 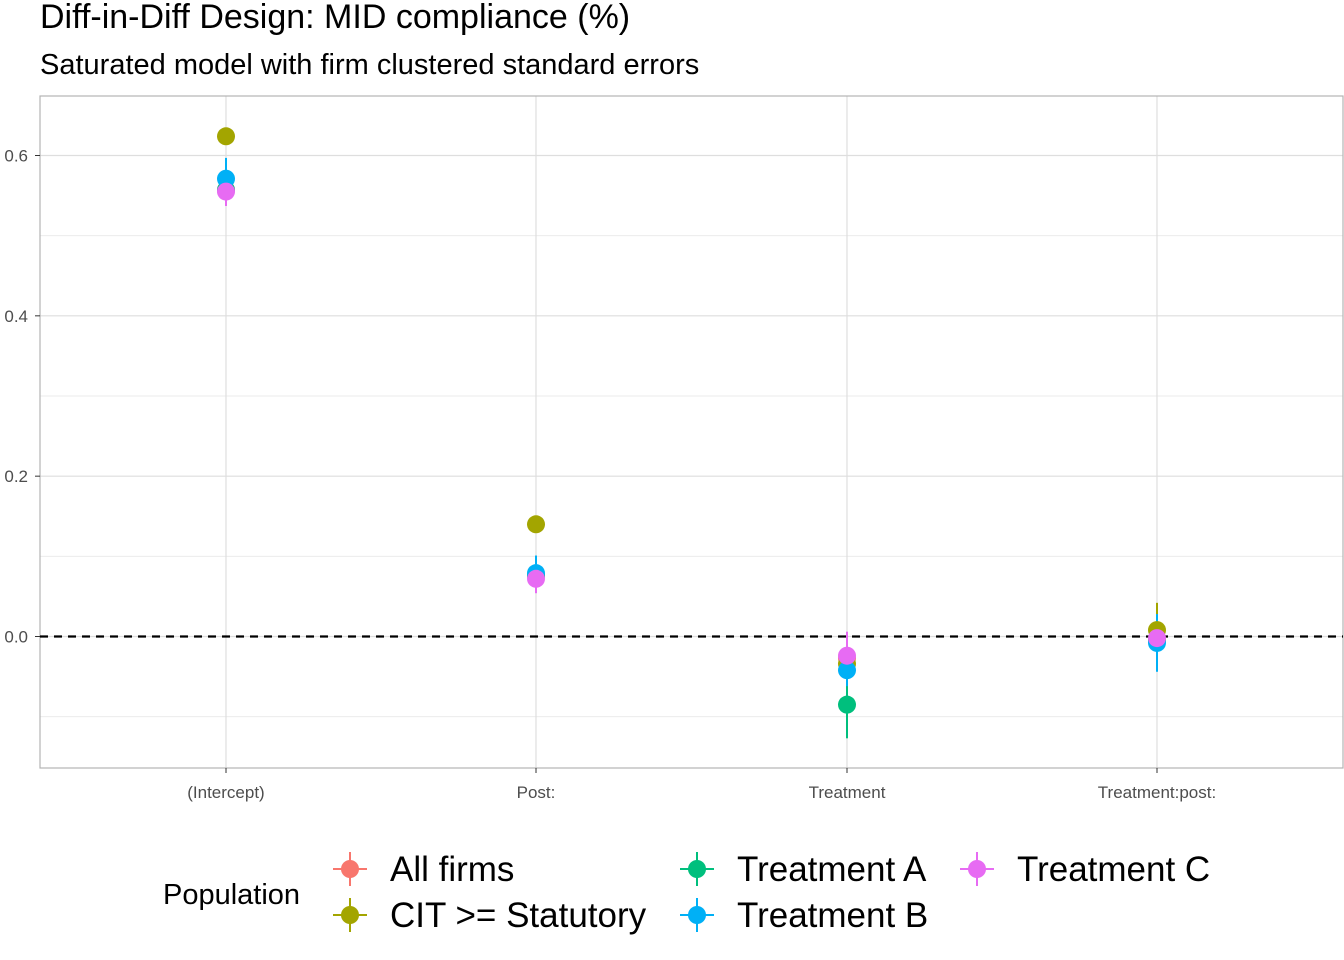 What do you see at coordinates (1157, 792) in the screenshot?
I see `x-tick-label: Treatment:post:` at bounding box center [1157, 792].